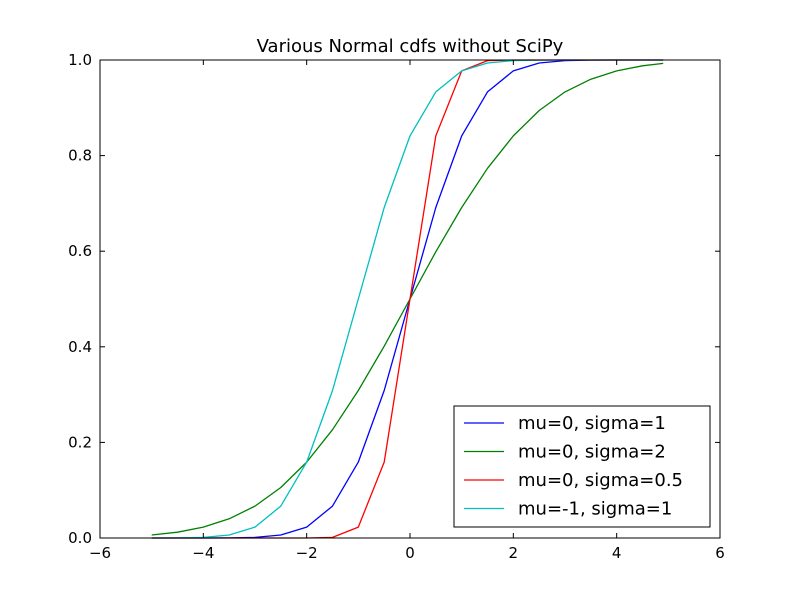  I want to click on x-tick-label: −4, so click(203, 553).